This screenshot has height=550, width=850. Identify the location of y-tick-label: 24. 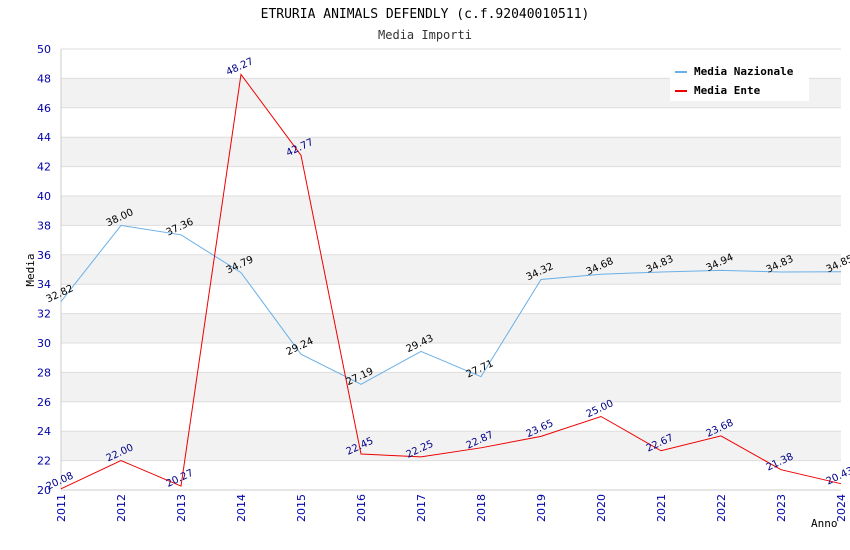
(44, 431).